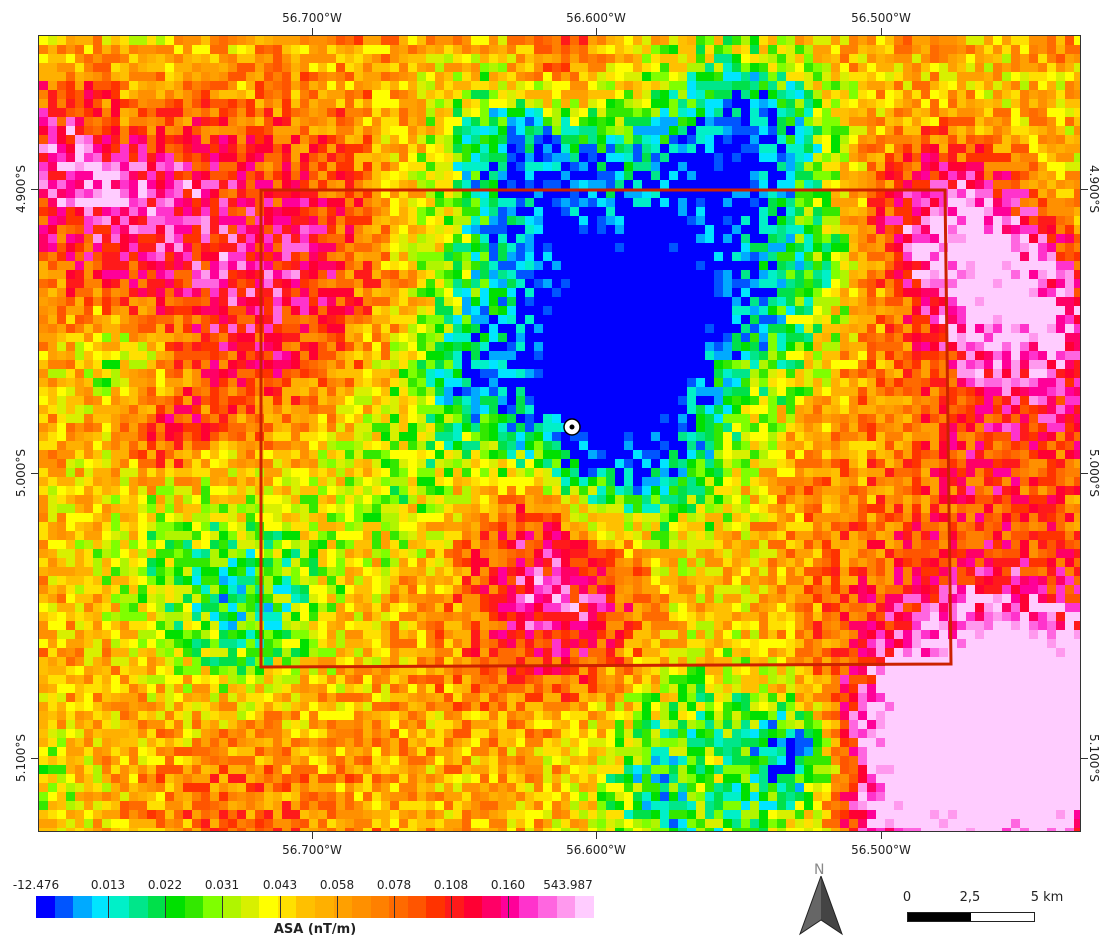  What do you see at coordinates (970, 897) in the screenshot?
I see `scale-label: 2,5` at bounding box center [970, 897].